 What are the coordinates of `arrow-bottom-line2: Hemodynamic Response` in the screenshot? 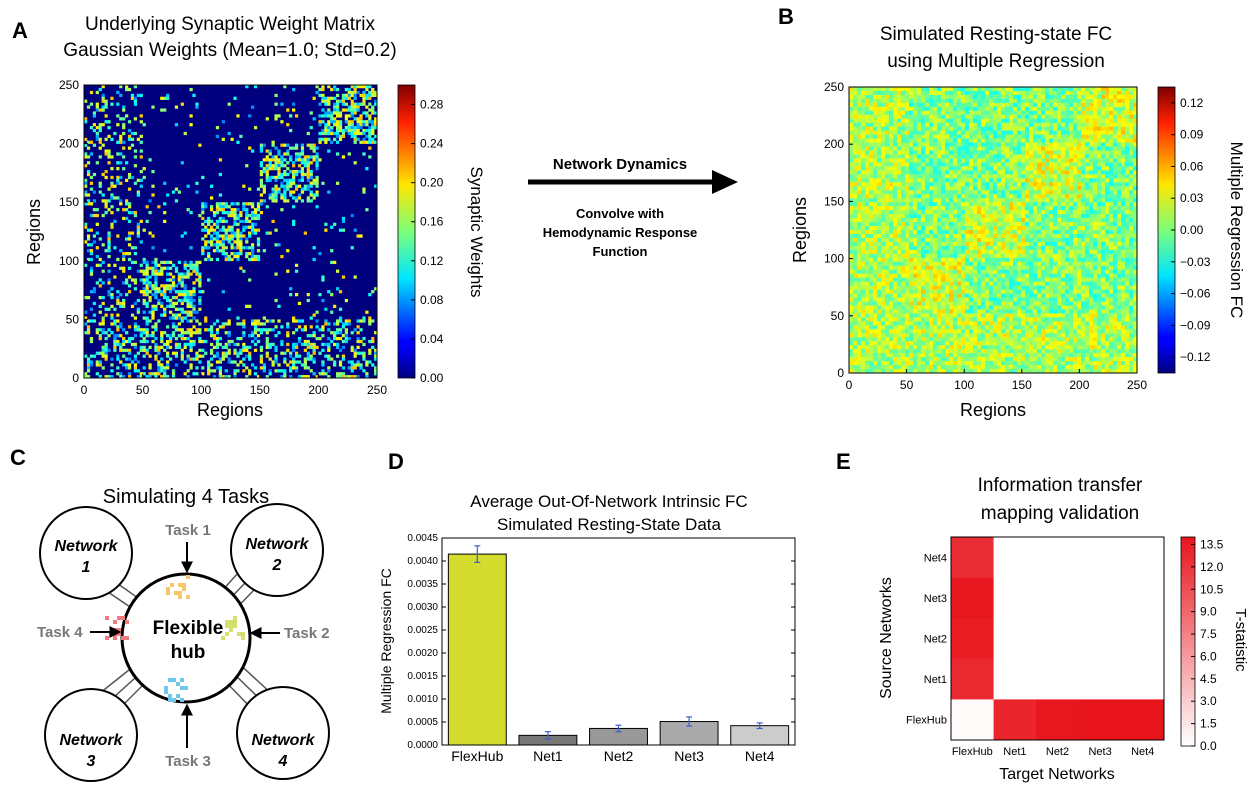 It's located at (620, 232).